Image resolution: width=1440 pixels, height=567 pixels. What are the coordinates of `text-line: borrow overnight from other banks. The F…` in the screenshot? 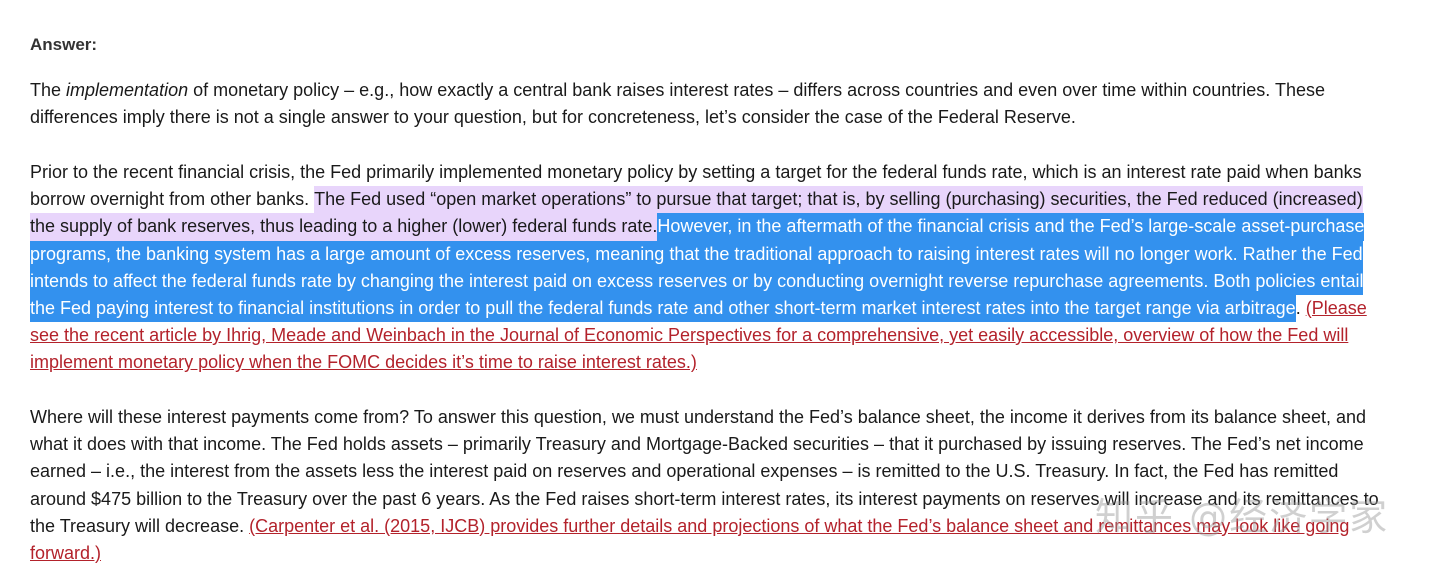 It's located at (698, 200).